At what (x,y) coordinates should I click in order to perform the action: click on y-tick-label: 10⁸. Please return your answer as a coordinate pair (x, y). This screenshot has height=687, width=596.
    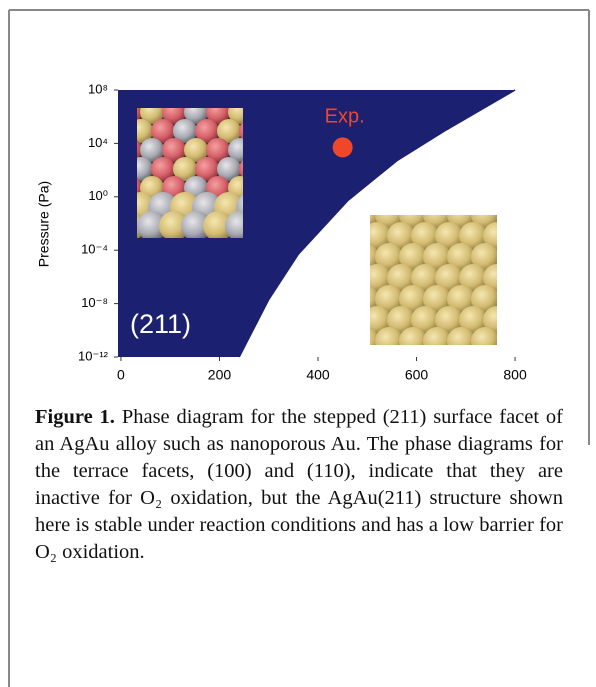
    Looking at the image, I should click on (98, 88).